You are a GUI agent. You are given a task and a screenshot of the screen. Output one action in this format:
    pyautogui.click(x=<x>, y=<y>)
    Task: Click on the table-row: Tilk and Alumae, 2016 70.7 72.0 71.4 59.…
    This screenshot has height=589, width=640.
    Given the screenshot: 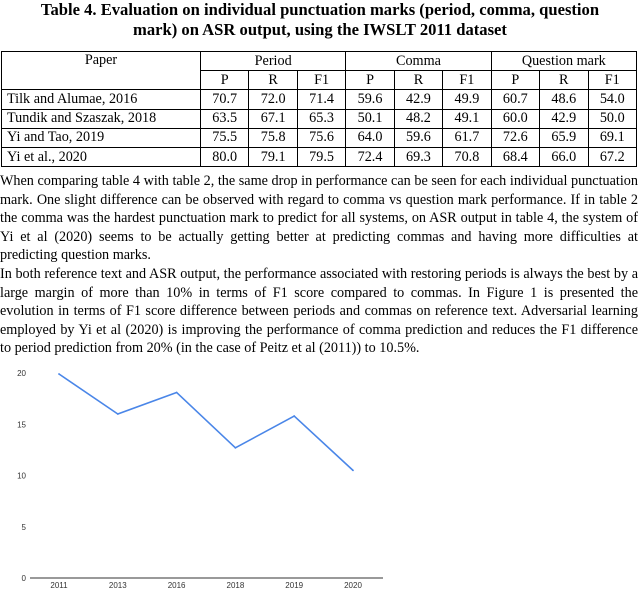 What is the action you would take?
    pyautogui.click(x=319, y=99)
    